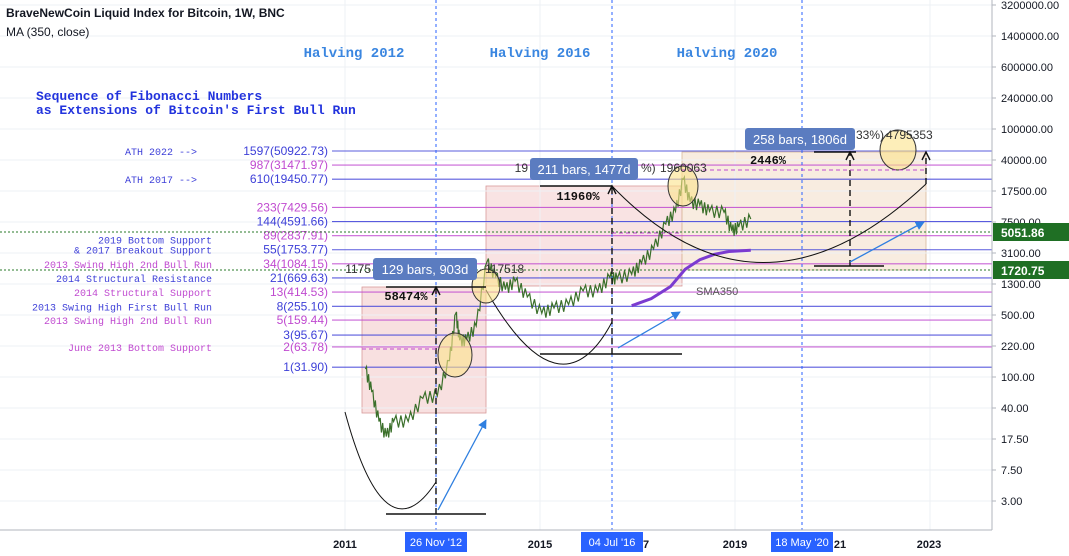 The height and width of the screenshot is (556, 1069). What do you see at coordinates (1024, 192) in the screenshot?
I see `price-axis-label: 17500.00` at bounding box center [1024, 192].